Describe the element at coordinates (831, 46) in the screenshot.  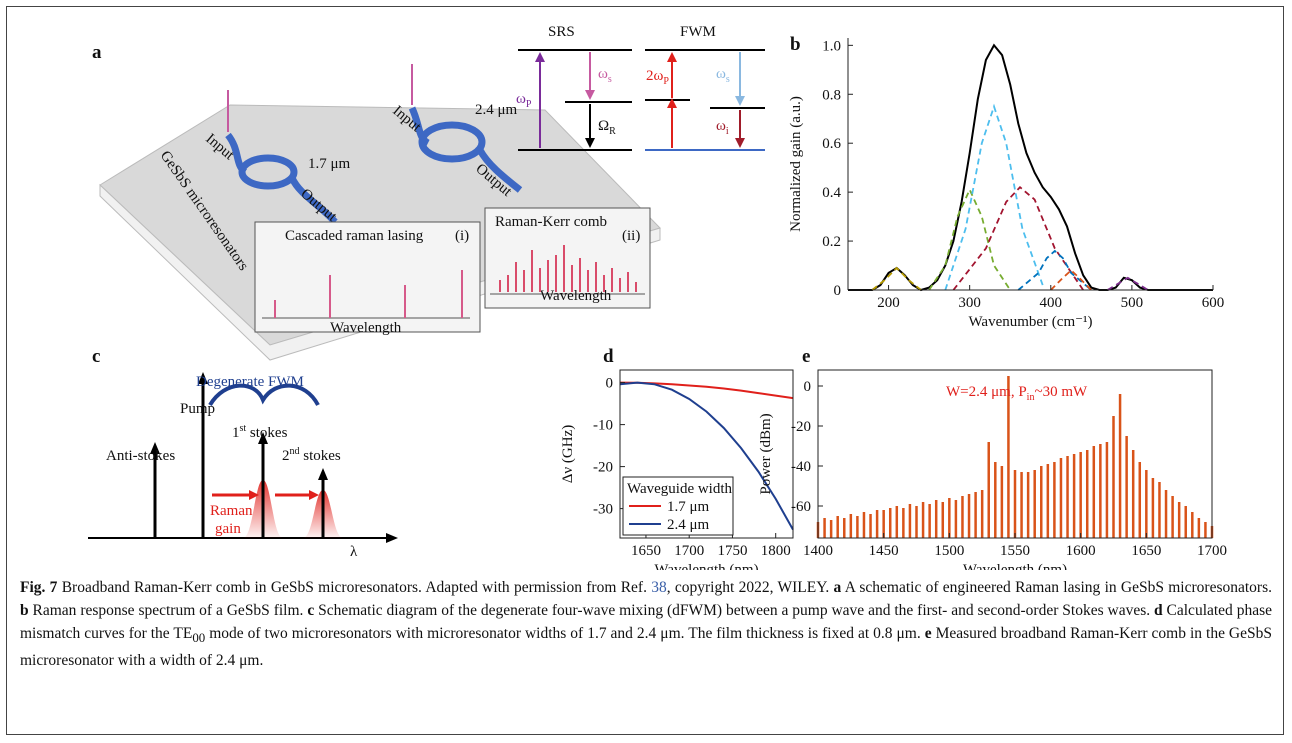
I see `y-tick-label: 1.0` at that location.